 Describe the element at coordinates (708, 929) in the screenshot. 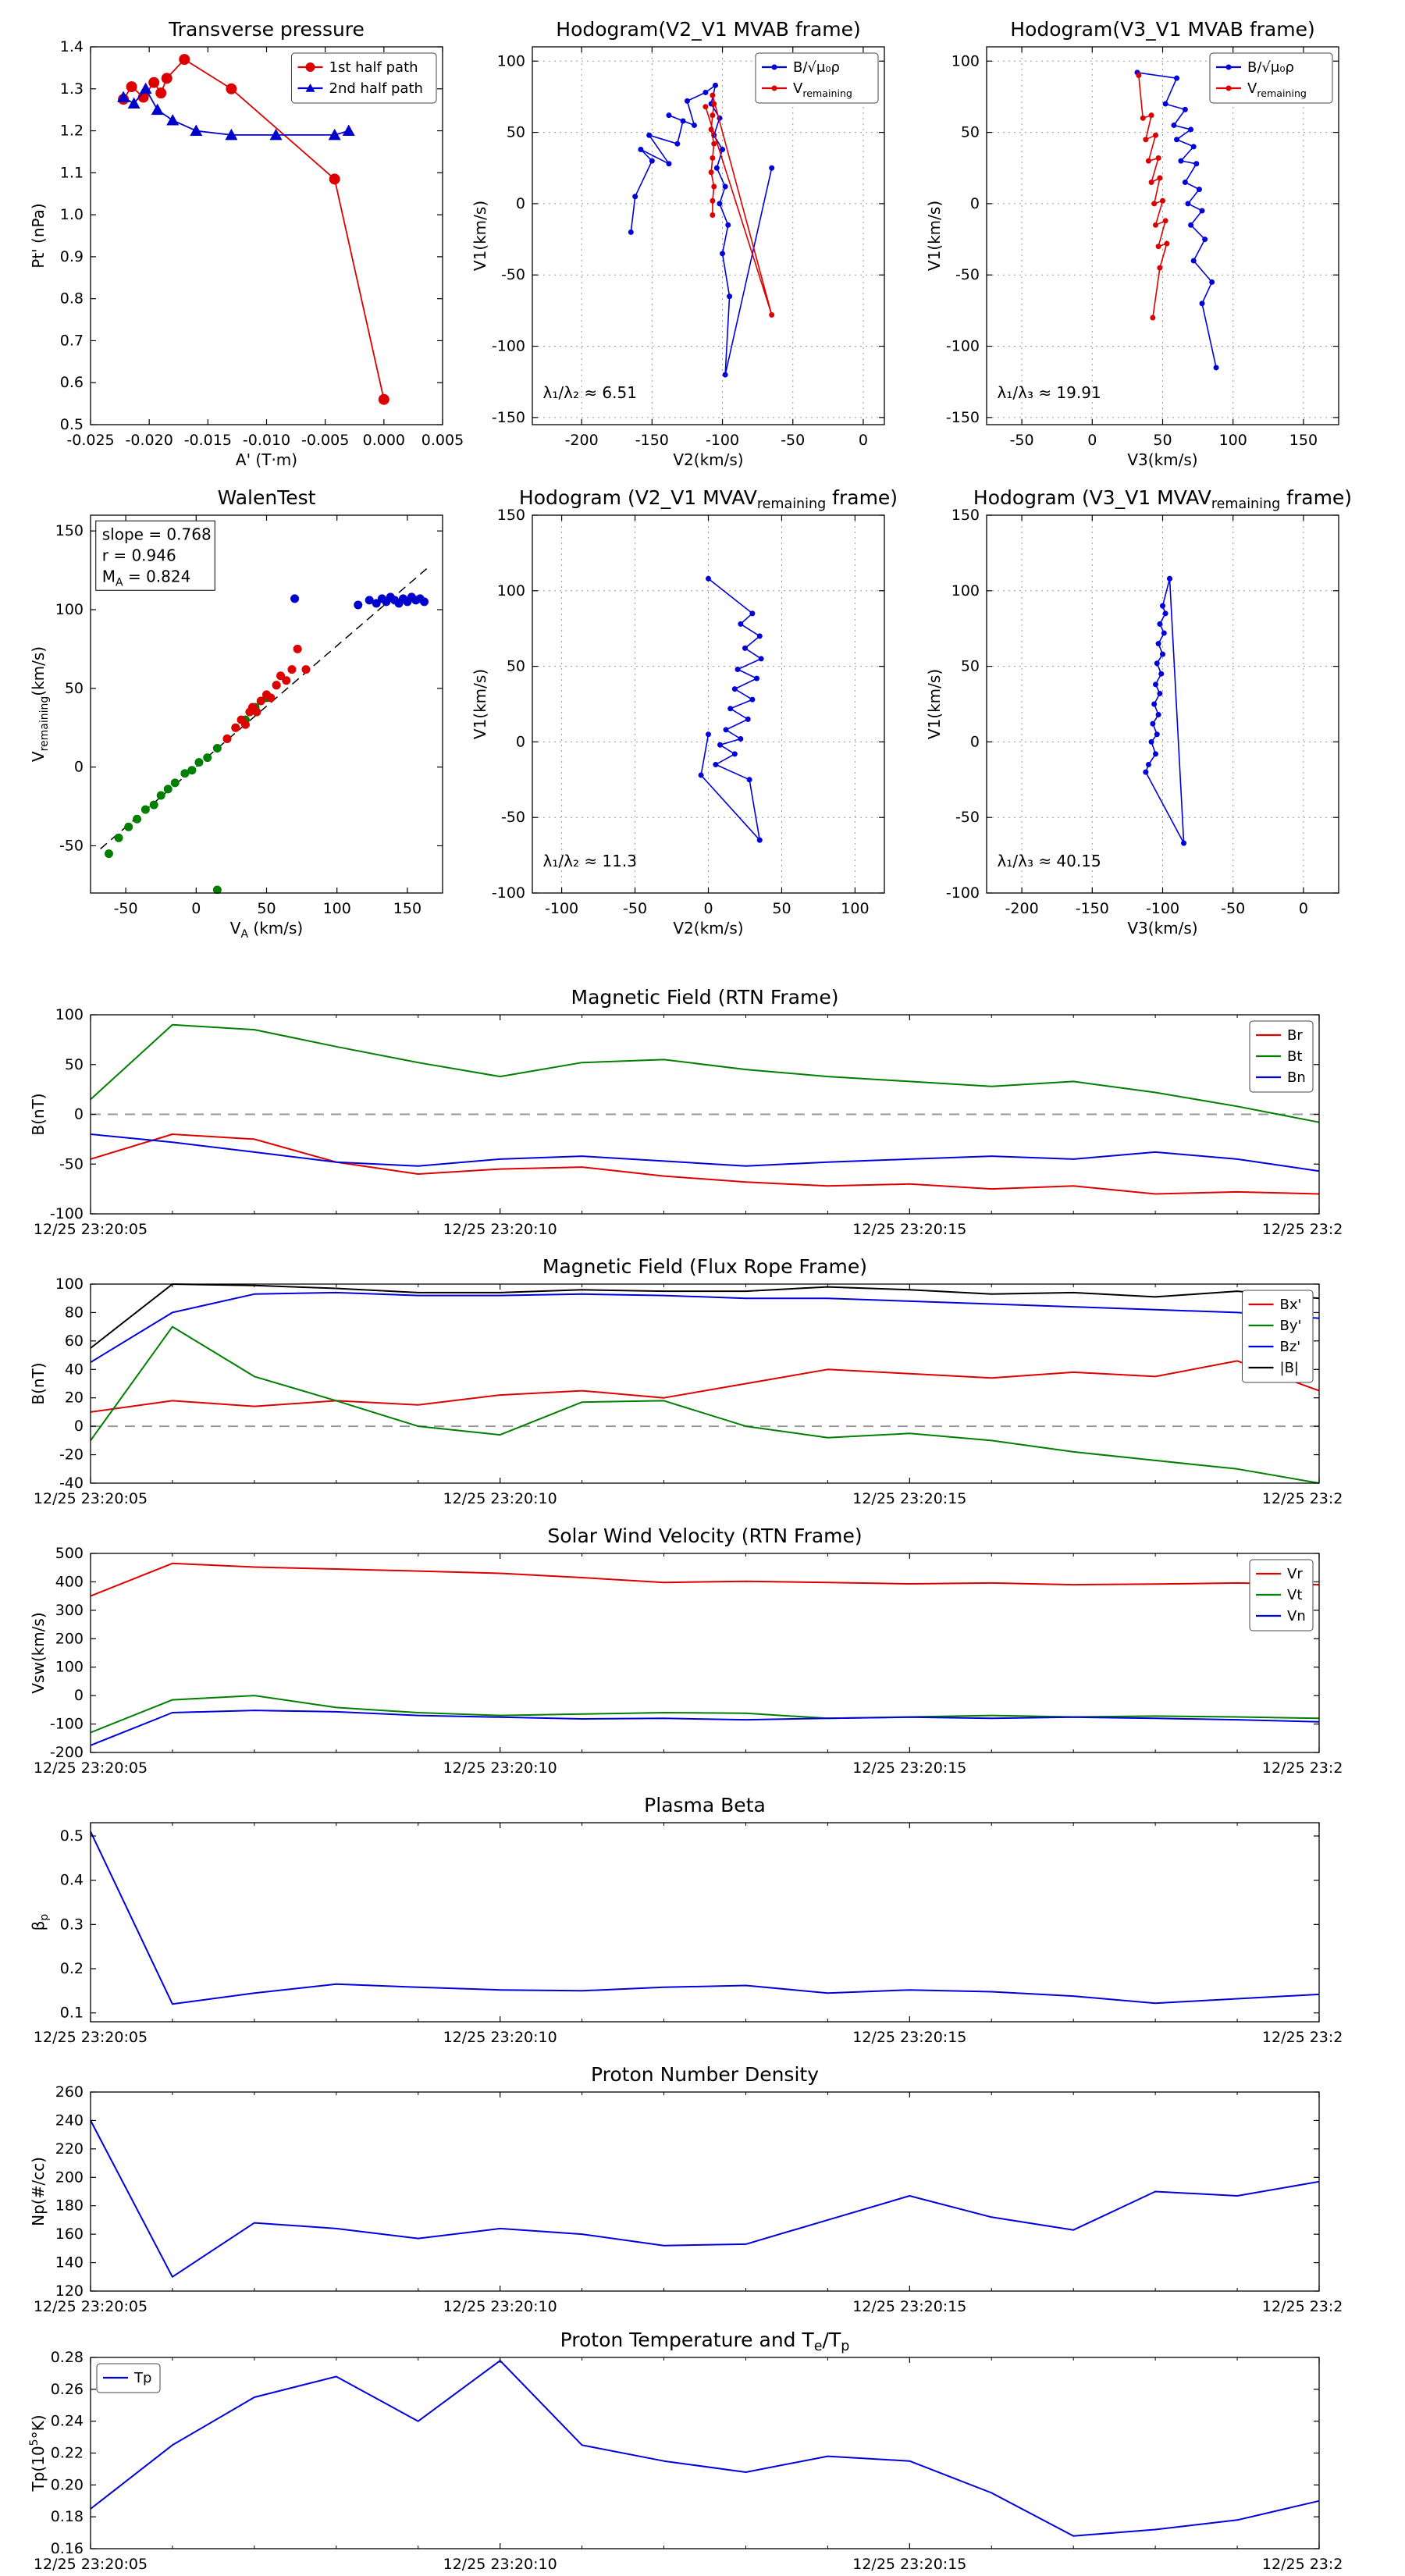

I see `x-axis-label: V2(km/s)` at that location.